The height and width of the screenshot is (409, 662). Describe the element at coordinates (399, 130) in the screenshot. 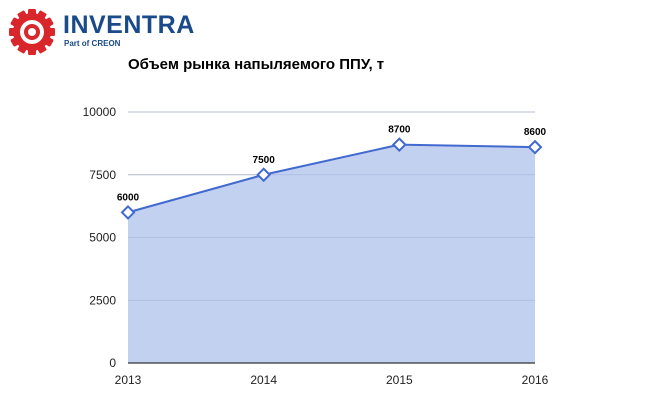

I see `data-label: 8700` at that location.